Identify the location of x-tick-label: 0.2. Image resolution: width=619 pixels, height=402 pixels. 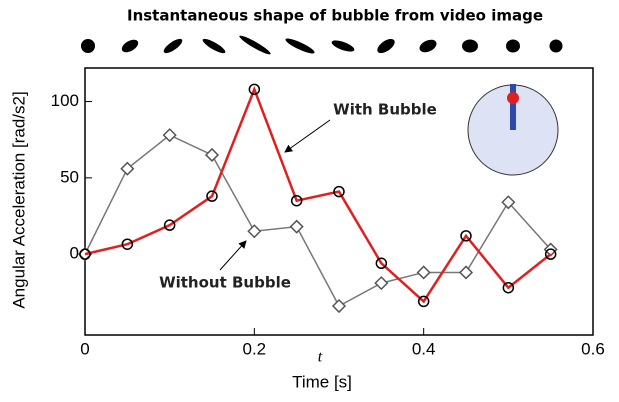
(255, 348).